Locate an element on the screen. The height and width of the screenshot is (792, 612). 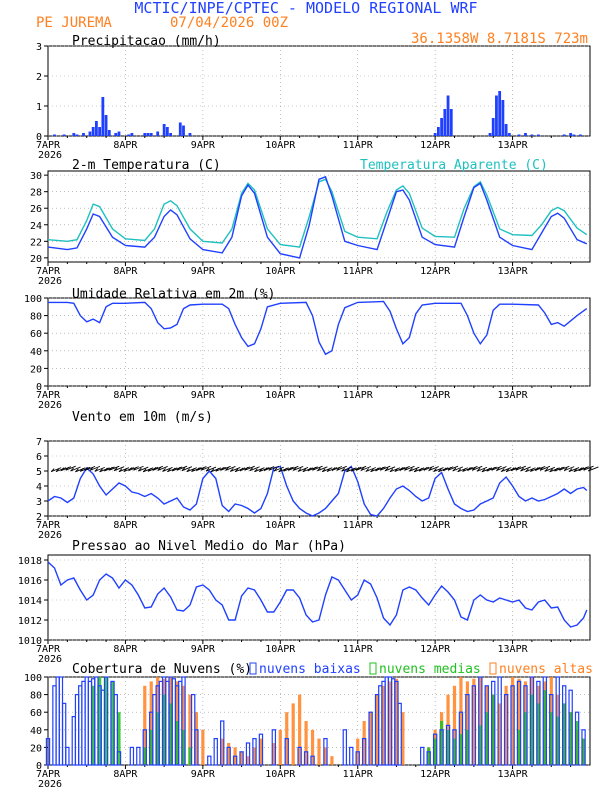
y-tick-label: 3 is located at coordinates (39, 502).